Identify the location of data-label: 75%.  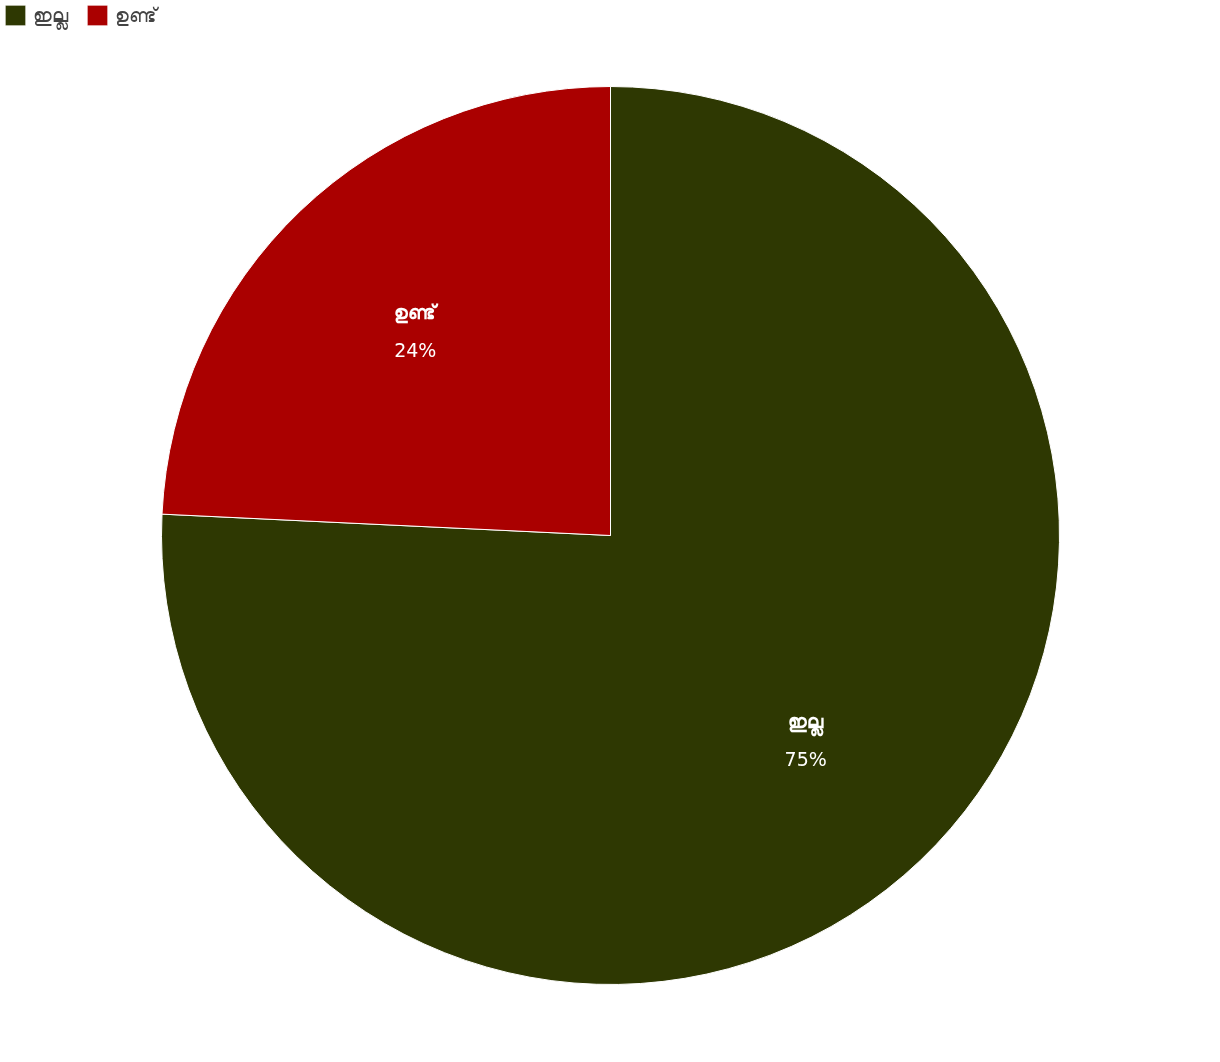
(805, 759).